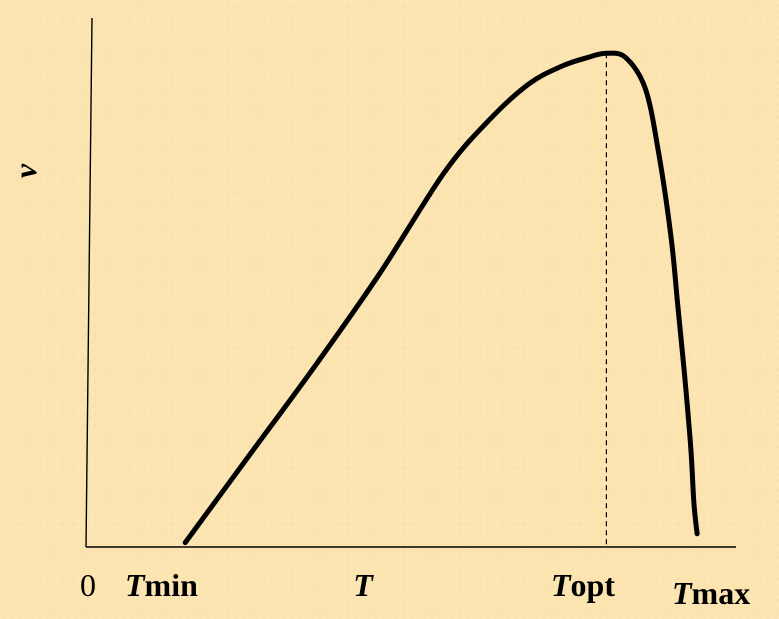 This screenshot has height=619, width=779. Describe the element at coordinates (88, 585) in the screenshot. I see `origin-label: 0` at that location.